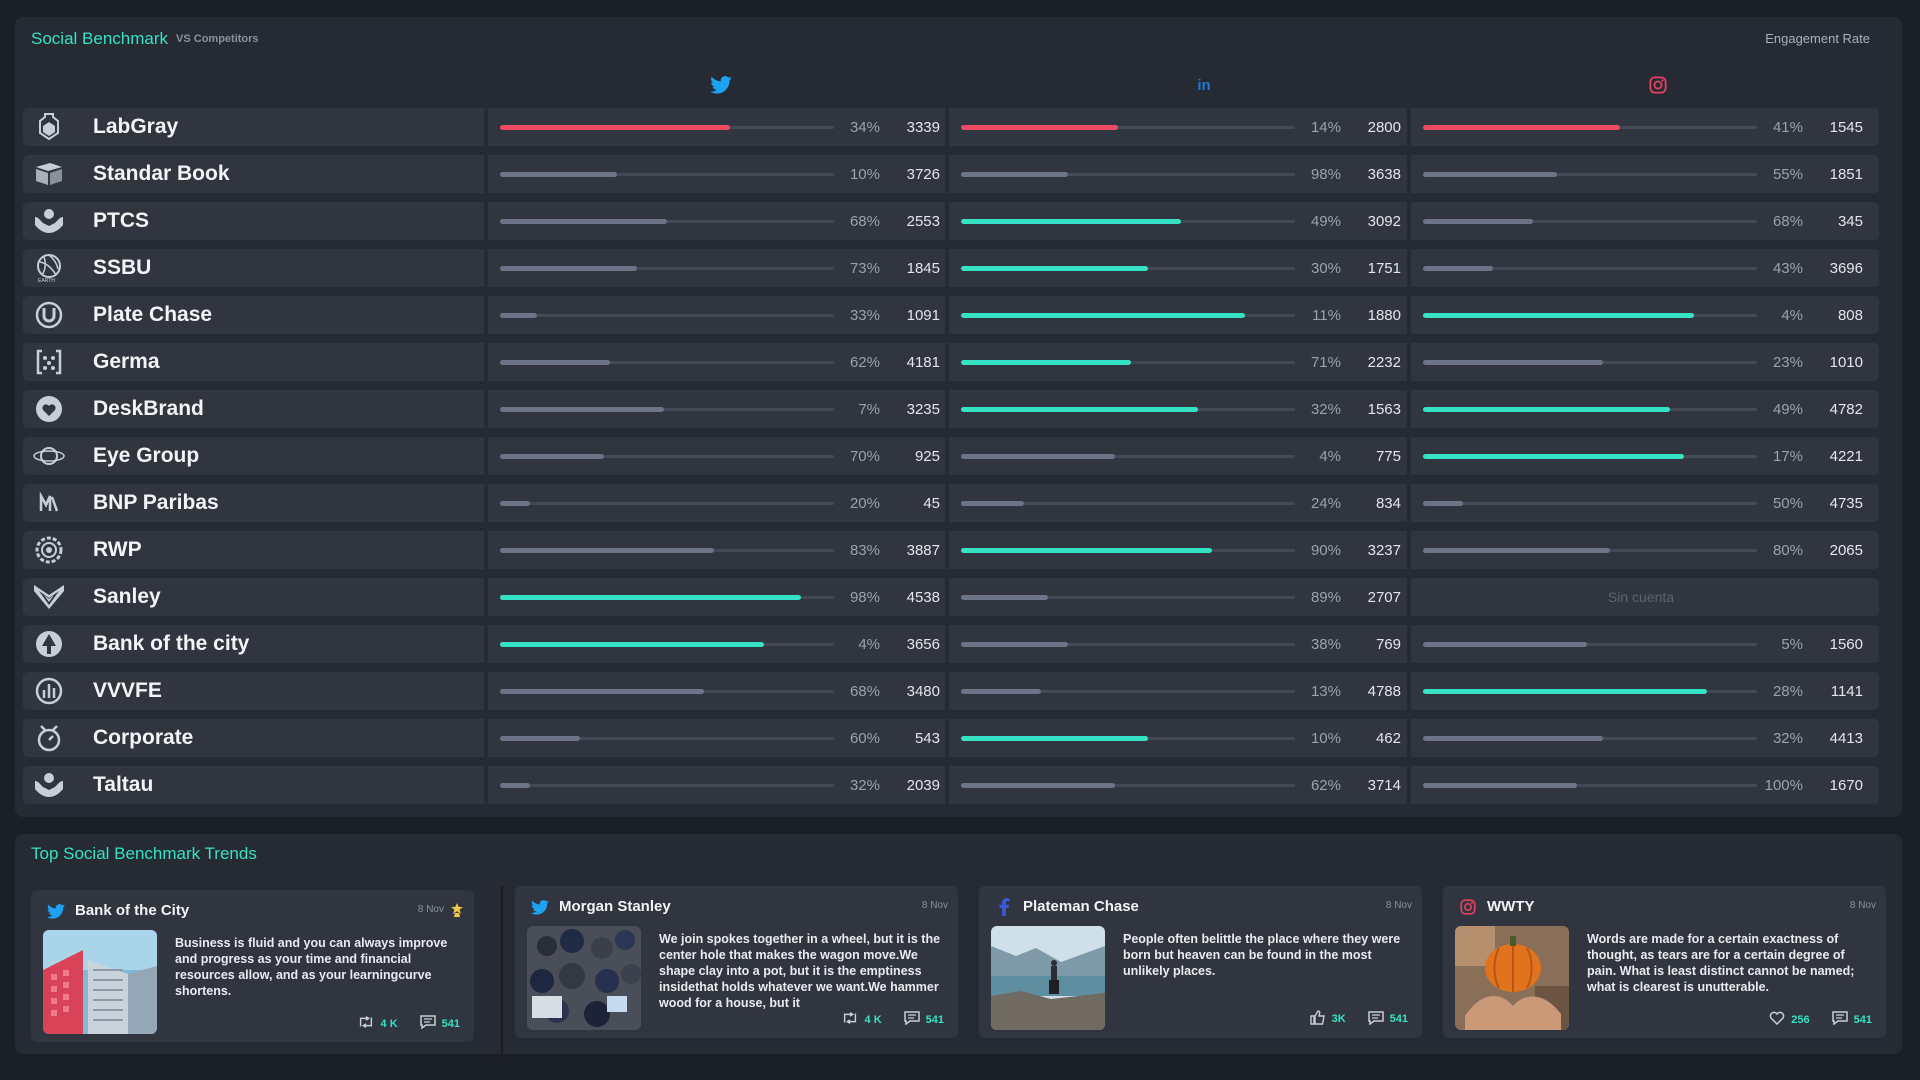 This screenshot has width=1920, height=1080. Describe the element at coordinates (1180, 268) in the screenshot. I see `linkedin-cell: 30% 1751` at that location.